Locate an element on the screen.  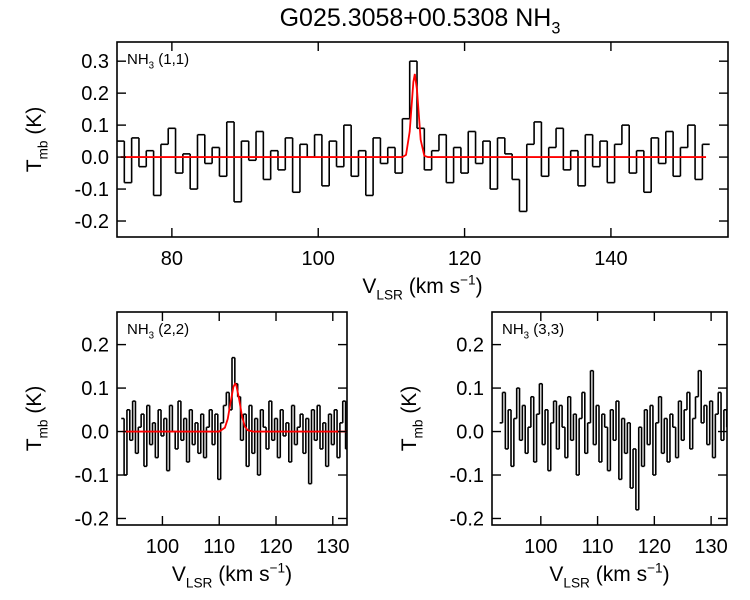
chart-title: G025.3058+00.5308 NH3 is located at coordinates (420, 21).